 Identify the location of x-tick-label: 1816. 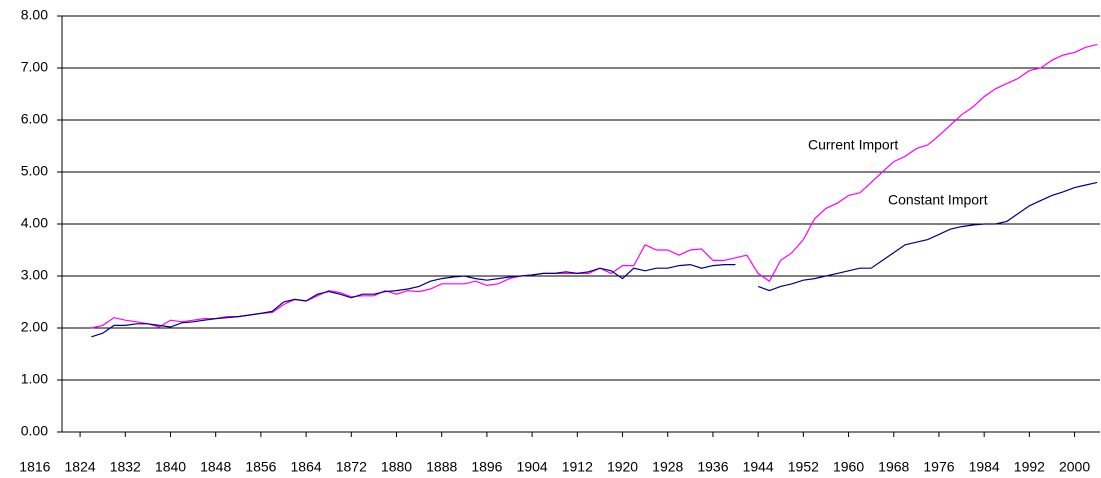
(34, 467).